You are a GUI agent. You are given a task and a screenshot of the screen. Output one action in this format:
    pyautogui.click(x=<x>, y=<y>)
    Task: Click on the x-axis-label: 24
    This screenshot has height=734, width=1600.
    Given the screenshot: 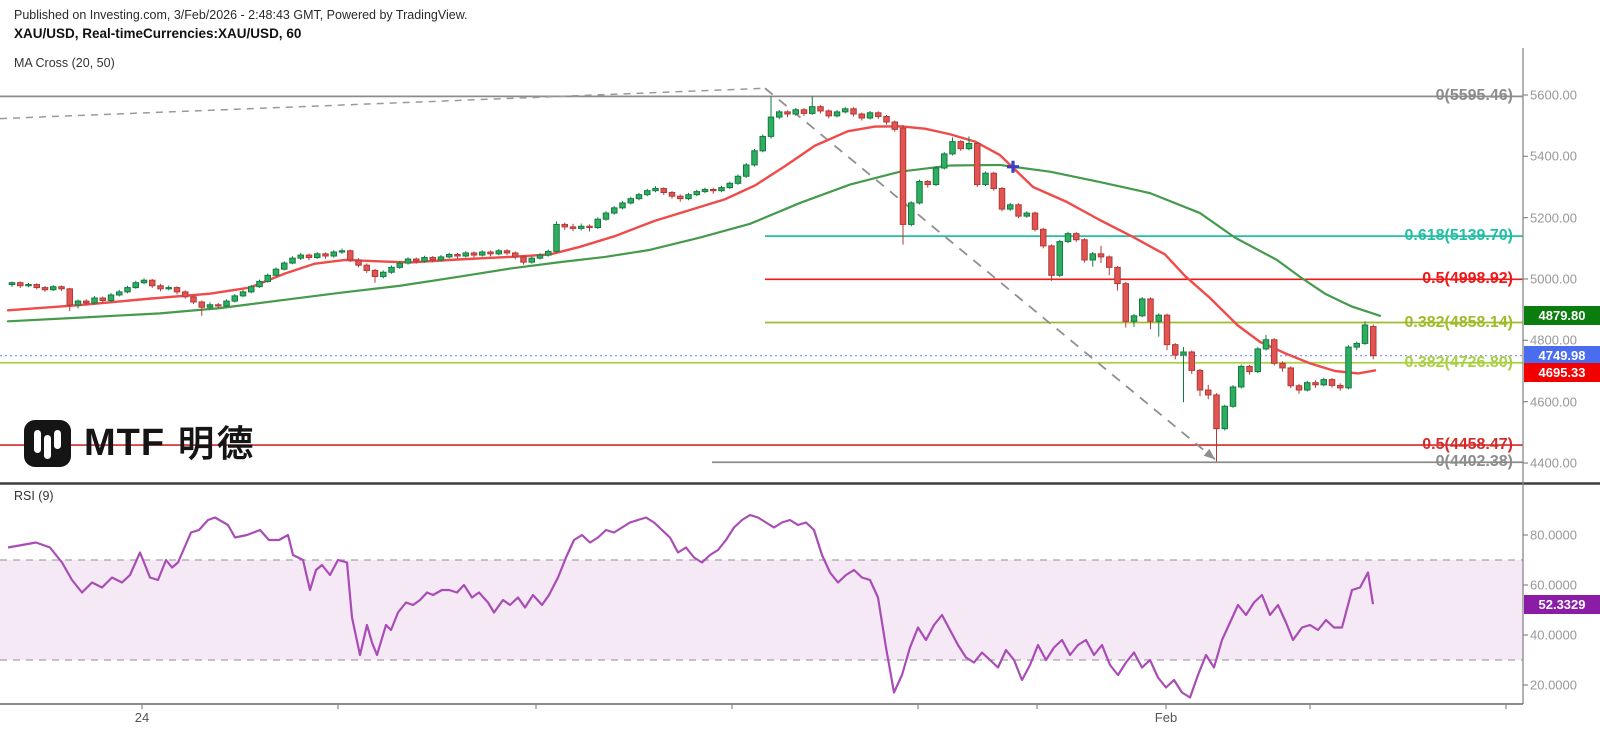 What is the action you would take?
    pyautogui.click(x=142, y=717)
    